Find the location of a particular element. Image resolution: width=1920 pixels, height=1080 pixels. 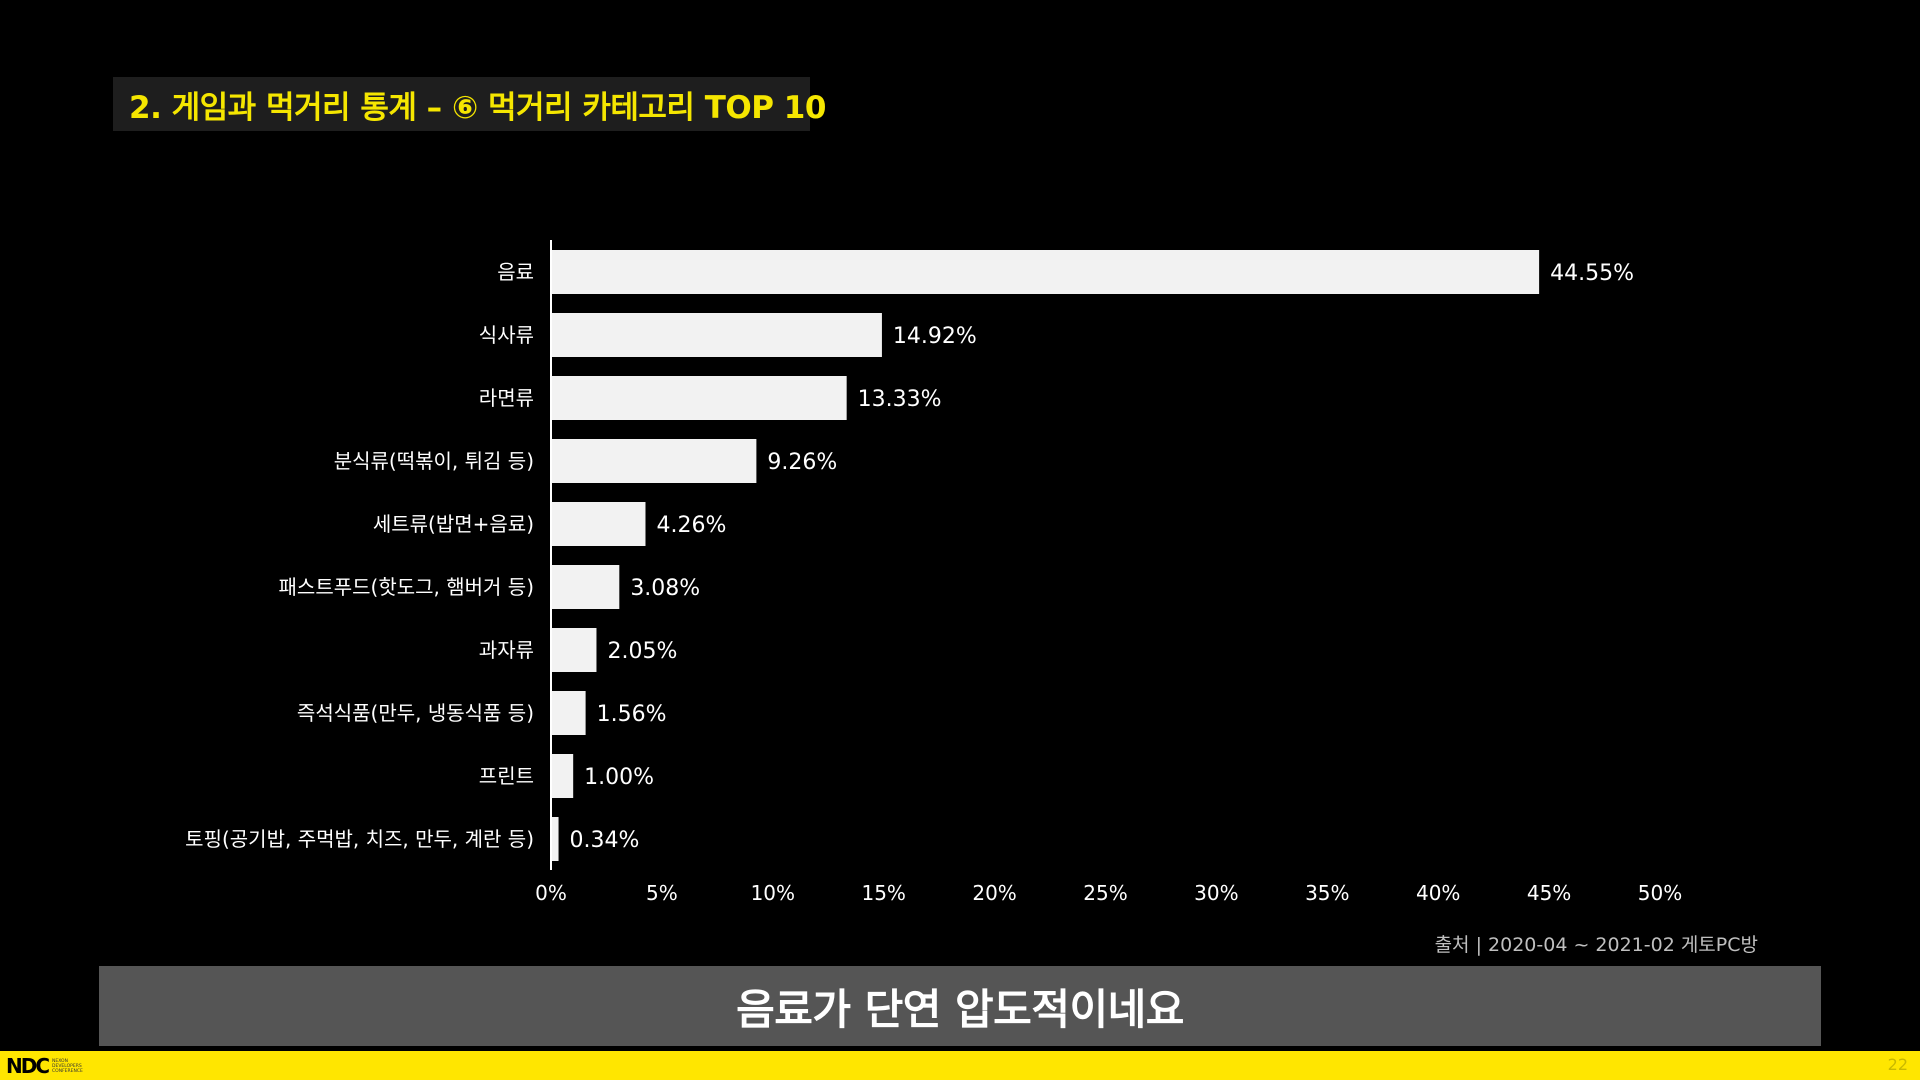

data-label: 0.34% is located at coordinates (605, 840).